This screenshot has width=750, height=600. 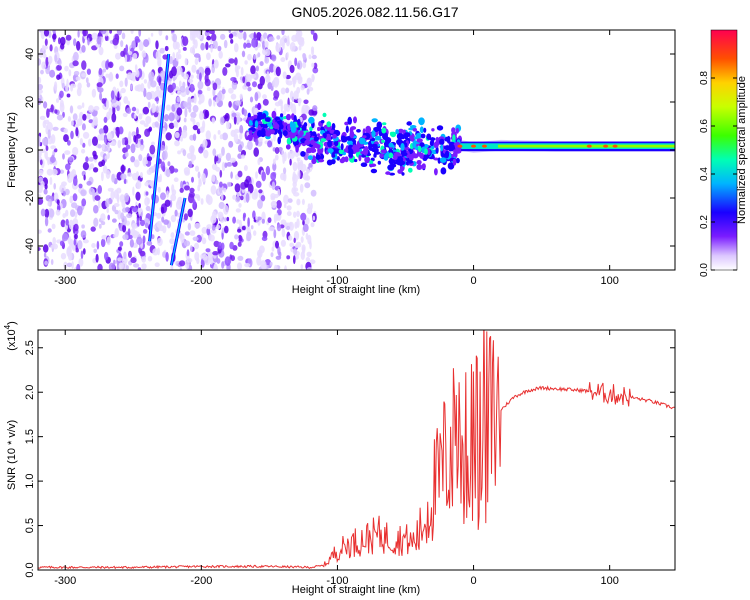 What do you see at coordinates (30, 150) in the screenshot?
I see `spectrogram-ytick-label: 0` at bounding box center [30, 150].